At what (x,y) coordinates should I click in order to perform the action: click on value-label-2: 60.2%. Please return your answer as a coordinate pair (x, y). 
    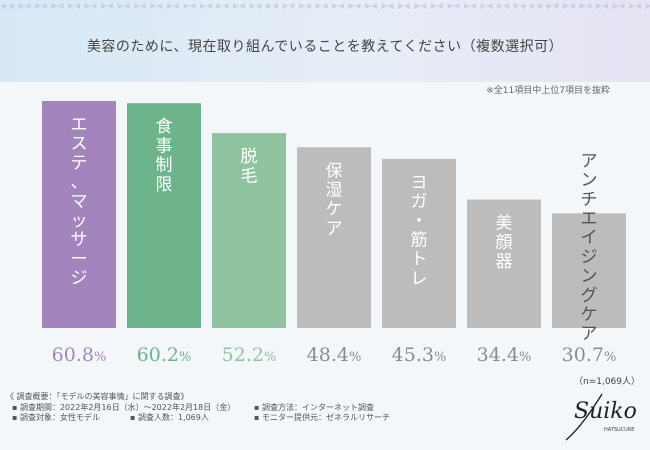
    Looking at the image, I should click on (164, 355).